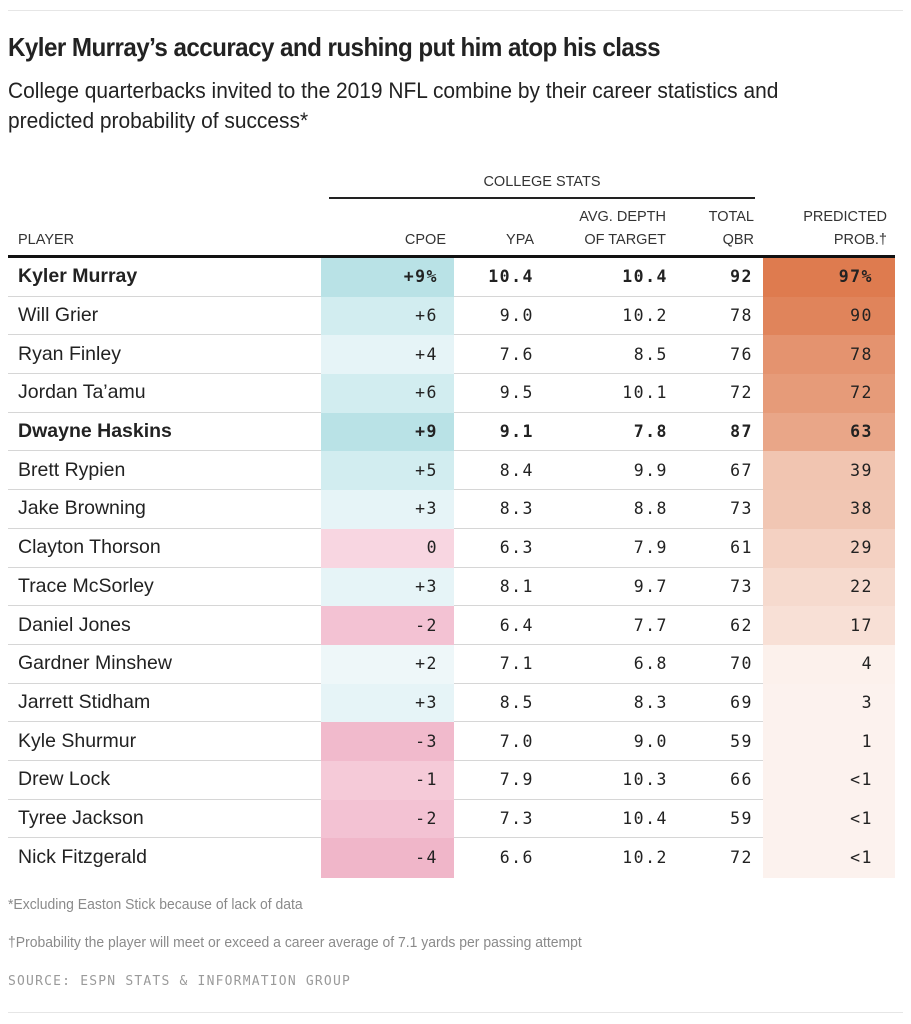 The image size is (911, 1024). Describe the element at coordinates (741, 664) in the screenshot. I see `qbr-value: 70` at that location.